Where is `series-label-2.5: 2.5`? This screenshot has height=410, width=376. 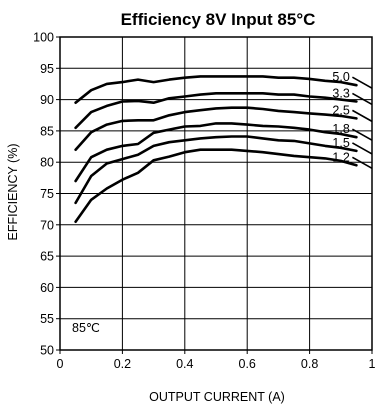
series-label-2.5: 2.5 is located at coordinates (340, 110).